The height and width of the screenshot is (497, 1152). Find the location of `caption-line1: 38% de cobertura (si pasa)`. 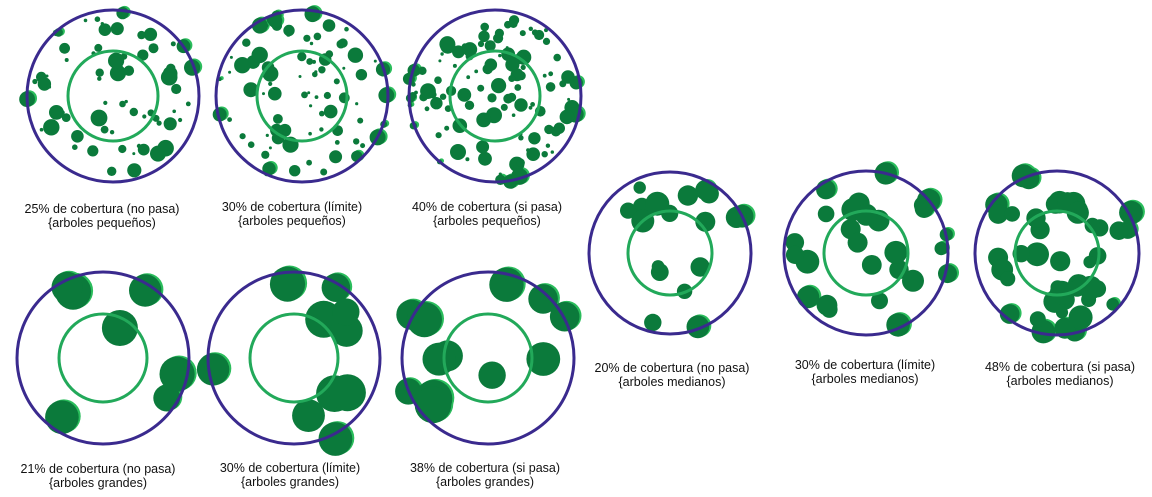

caption-line1: 38% de cobertura (si pasa) is located at coordinates (485, 468).